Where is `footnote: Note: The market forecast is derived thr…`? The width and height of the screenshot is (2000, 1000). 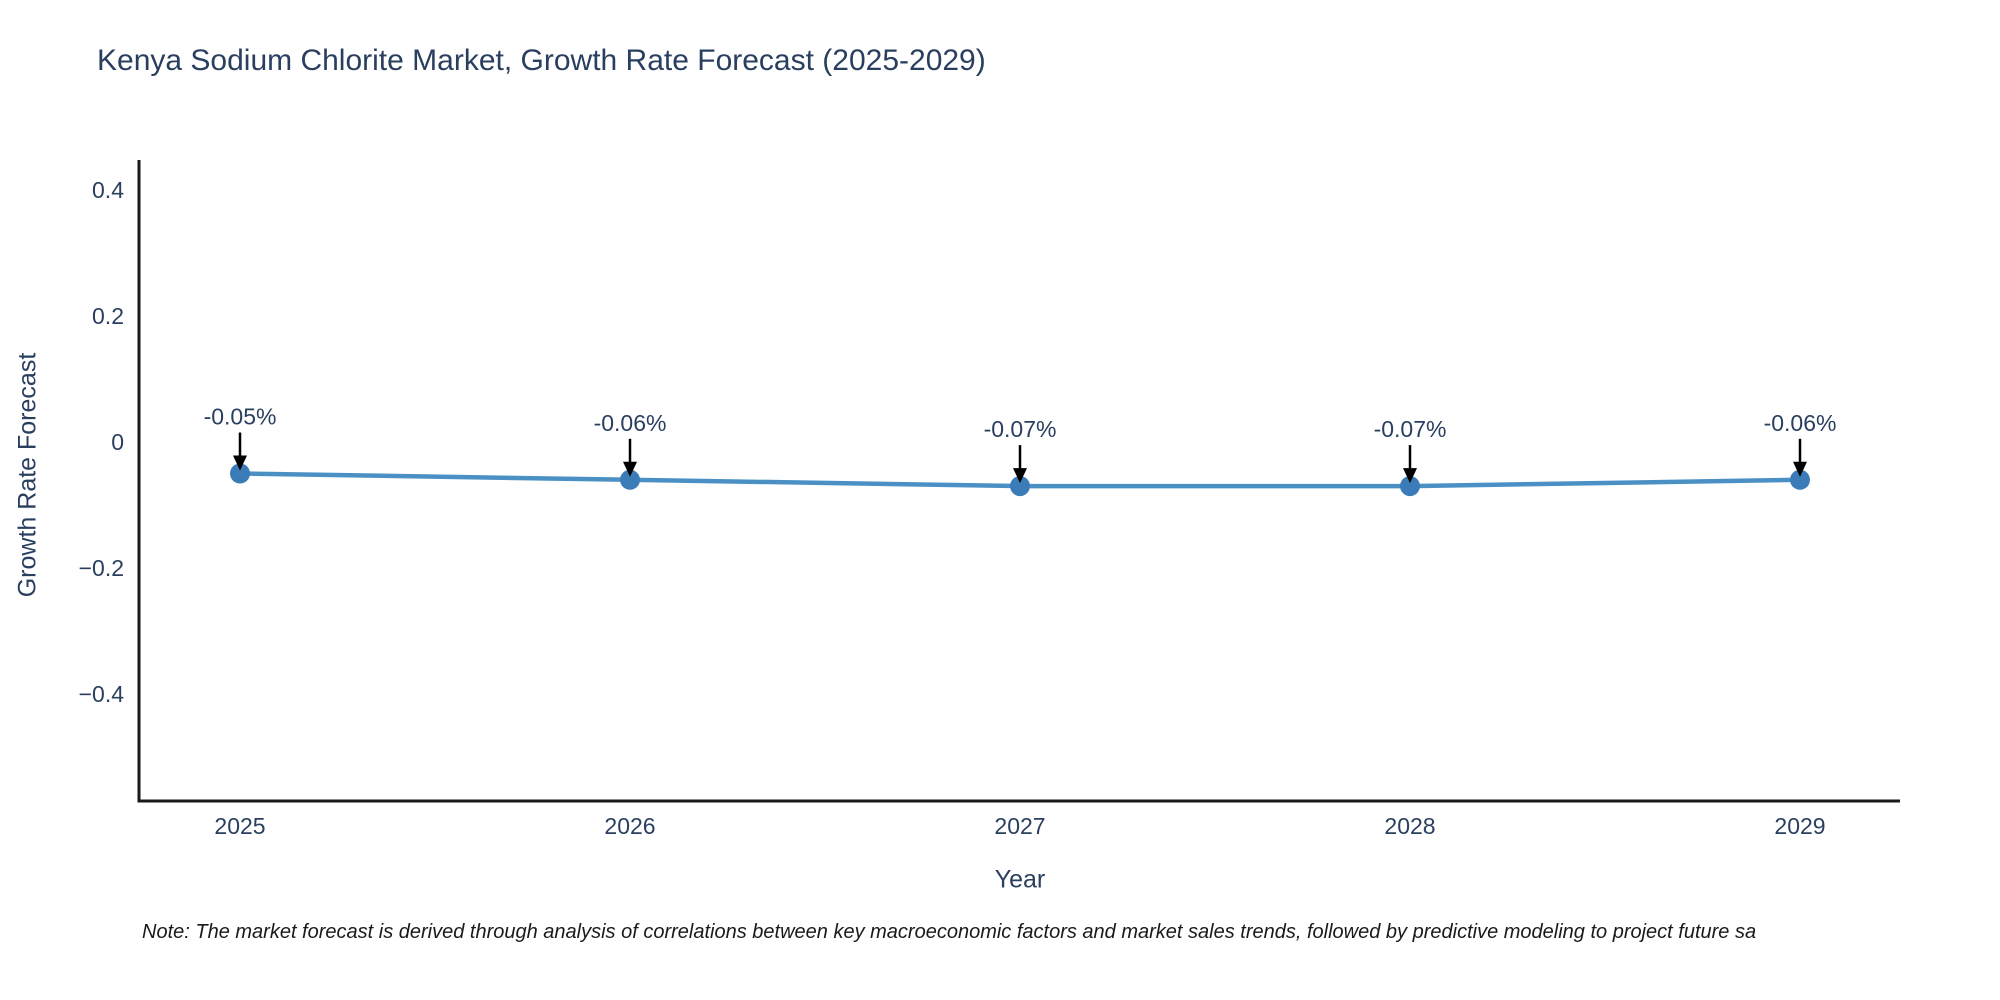
footnote: Note: The market forecast is derived thr… is located at coordinates (949, 932).